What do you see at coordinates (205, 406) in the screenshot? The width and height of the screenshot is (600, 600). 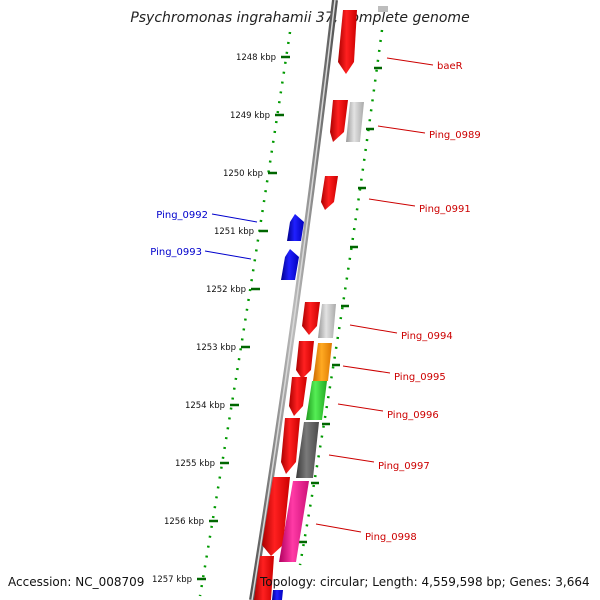 I see `kbp-tick-label: 1254 kbp` at bounding box center [205, 406].